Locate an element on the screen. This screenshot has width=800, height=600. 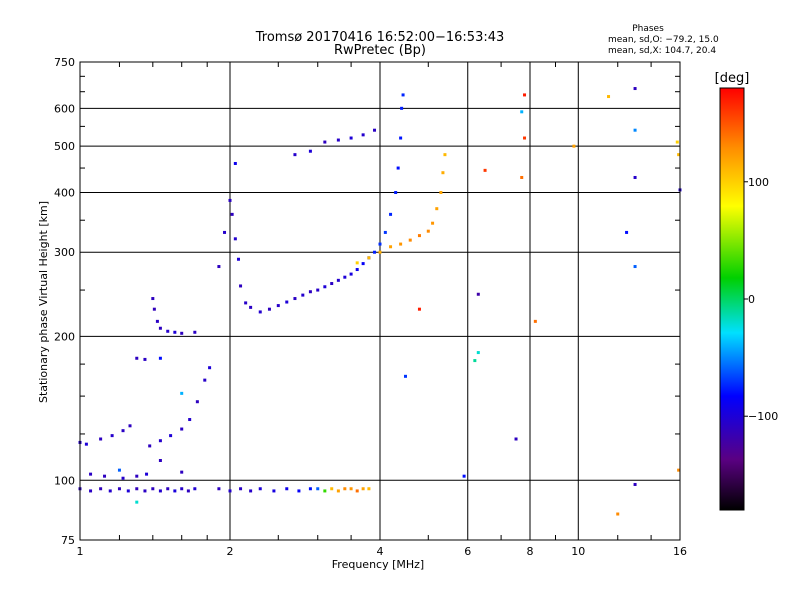
chart-title: Tromsø 20170416 16:52:00−16:53:43 is located at coordinates (380, 37).